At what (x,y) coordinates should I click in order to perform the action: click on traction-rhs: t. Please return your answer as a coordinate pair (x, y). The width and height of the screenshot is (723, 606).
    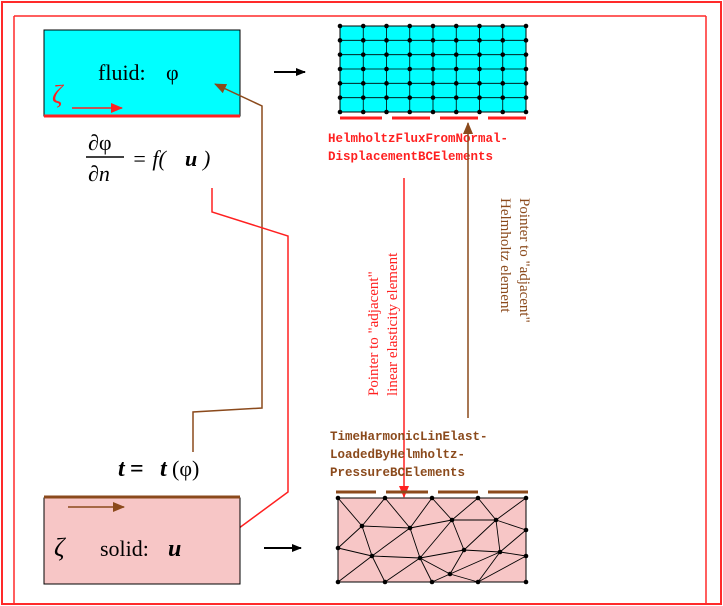
    Looking at the image, I should click on (164, 469).